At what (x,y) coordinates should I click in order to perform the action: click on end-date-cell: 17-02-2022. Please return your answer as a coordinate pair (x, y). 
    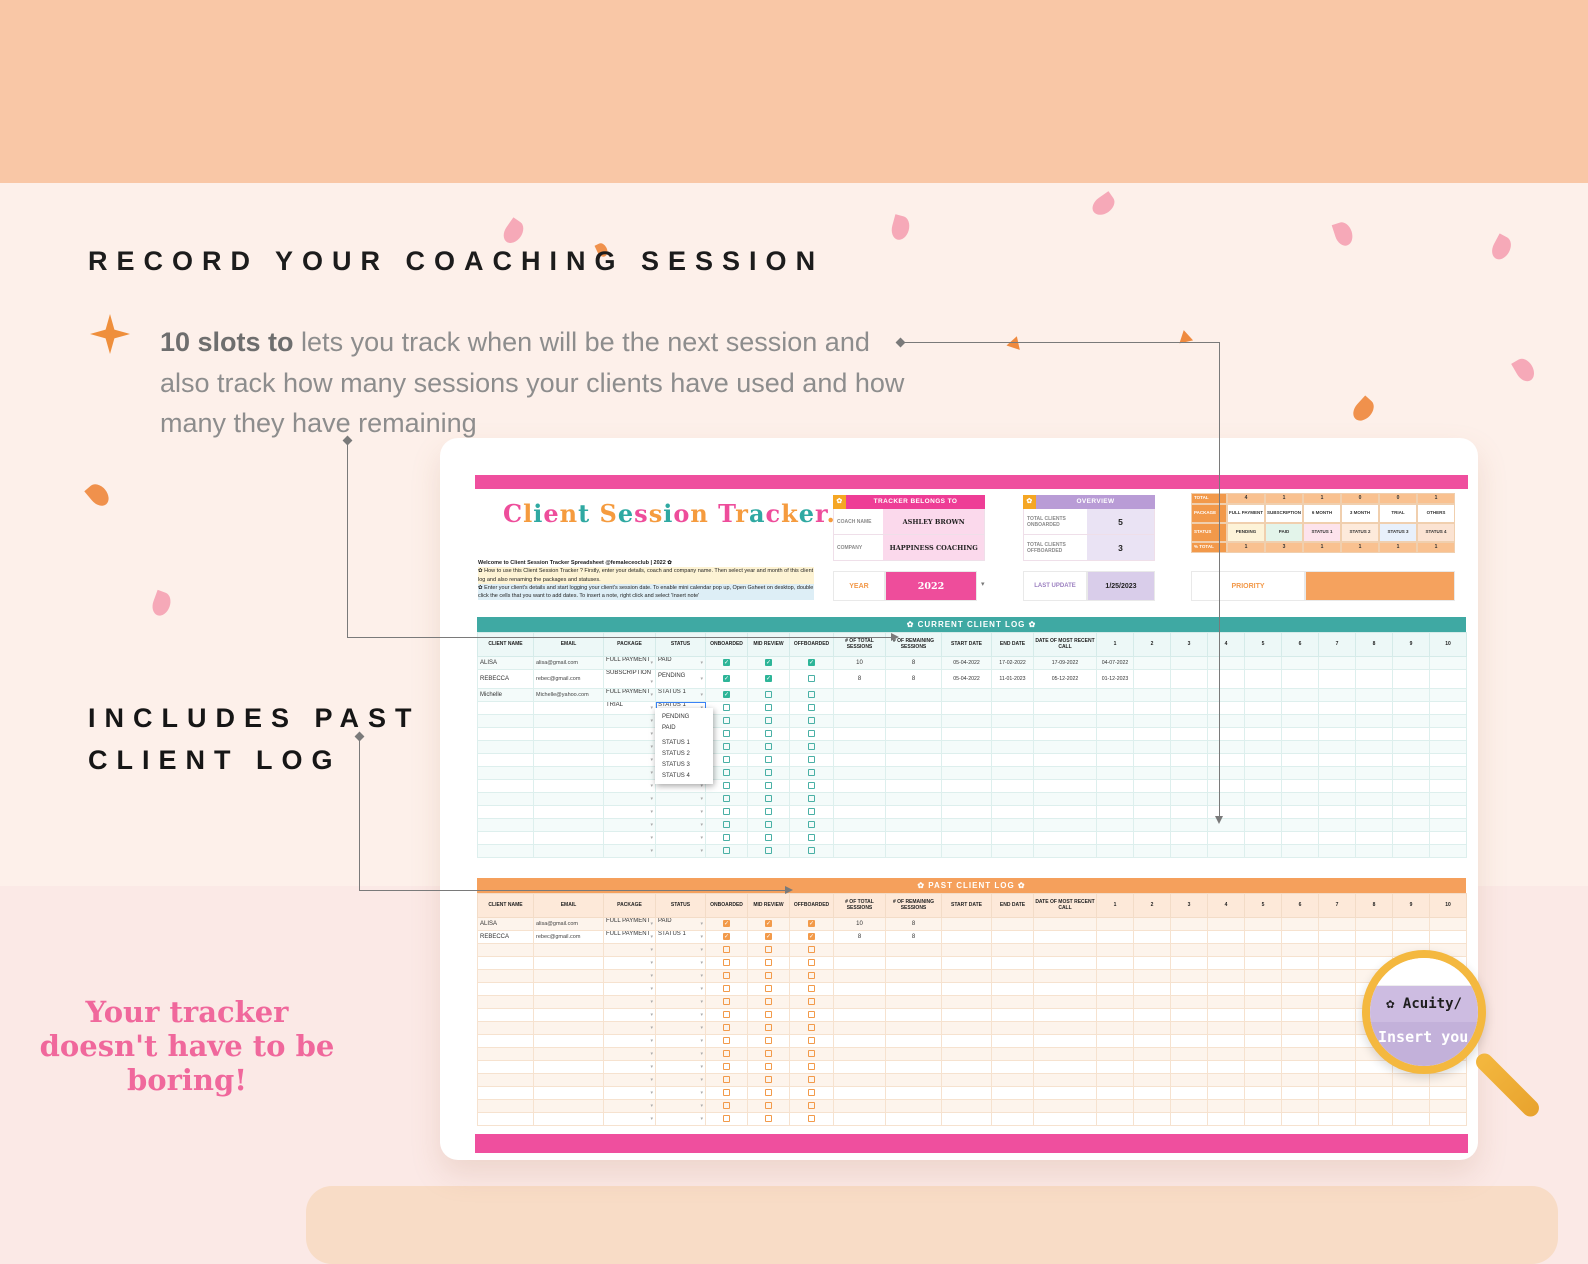
    Looking at the image, I should click on (1012, 663).